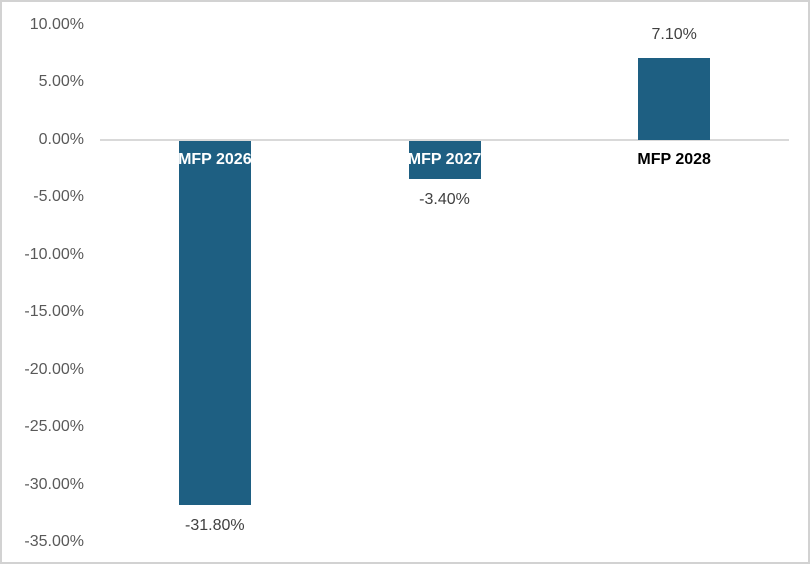  I want to click on data-label-mfp-2026: -31.80%, so click(215, 526).